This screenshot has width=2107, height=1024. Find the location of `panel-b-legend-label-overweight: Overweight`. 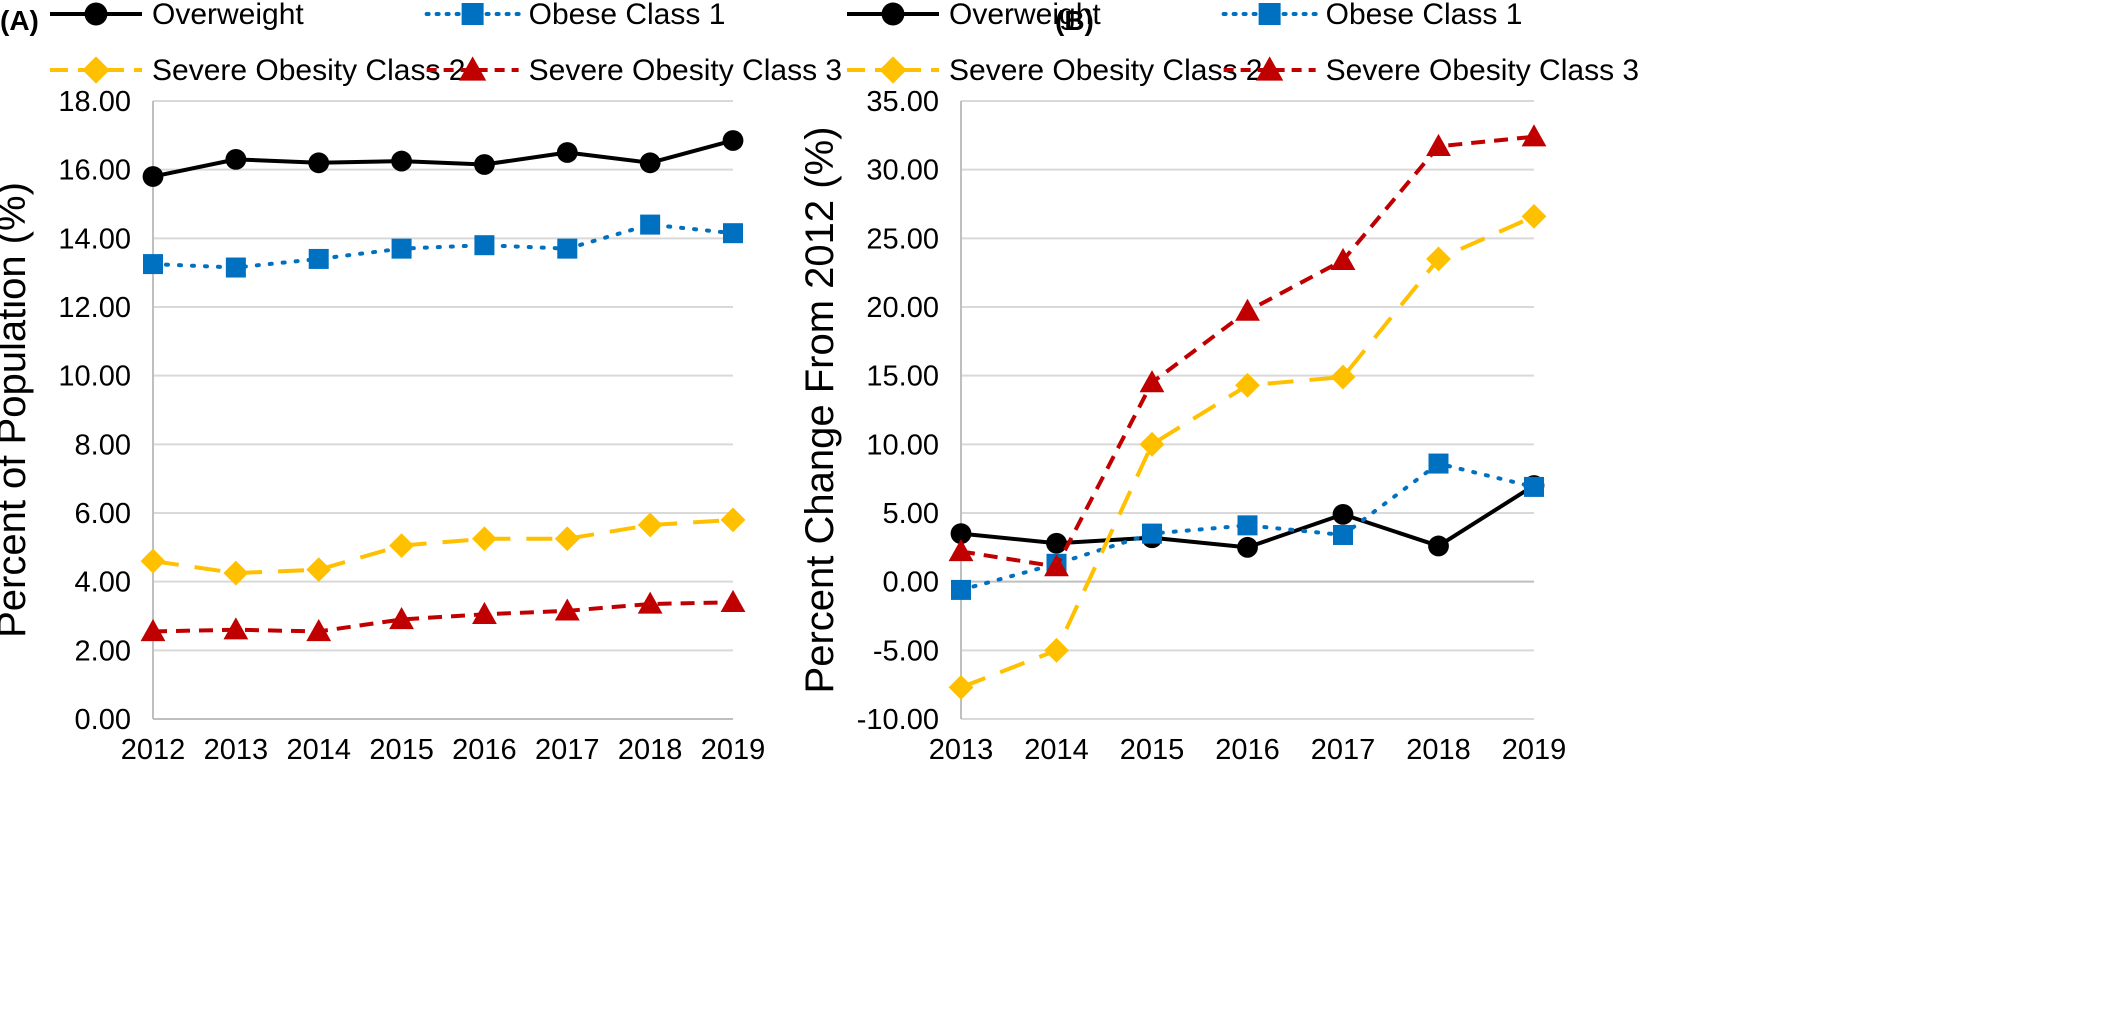

panel-b-legend-label-overweight: Overweight is located at coordinates (1025, 15).